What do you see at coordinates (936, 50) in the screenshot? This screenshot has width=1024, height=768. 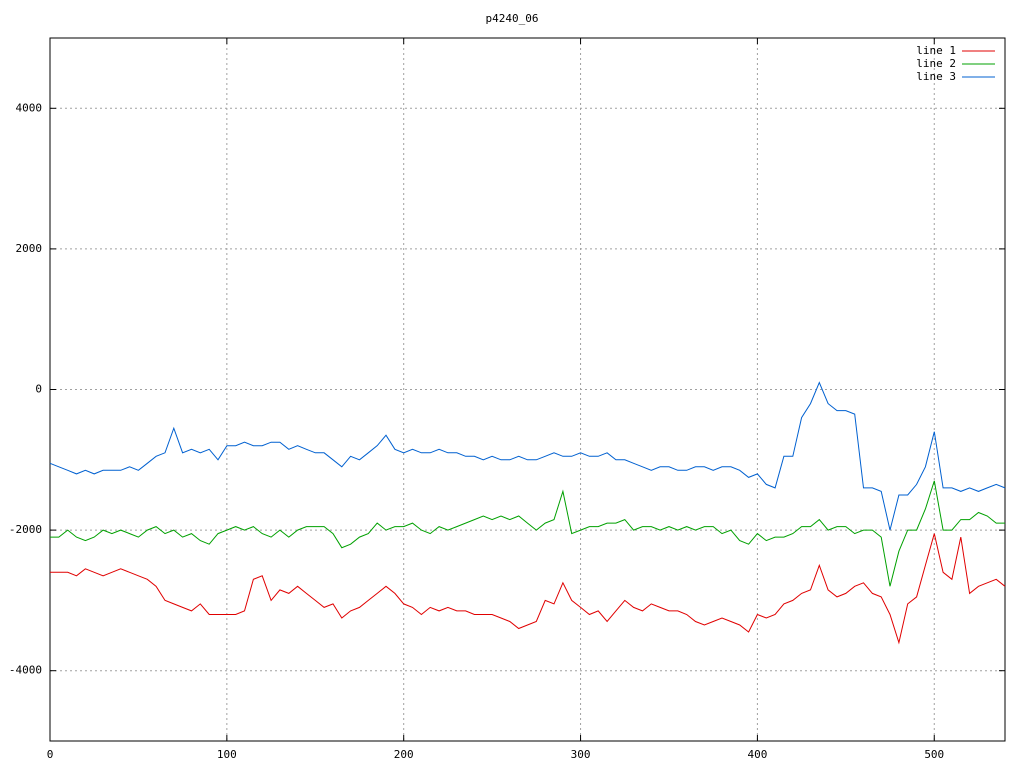 I see `legend-label: line 1` at bounding box center [936, 50].